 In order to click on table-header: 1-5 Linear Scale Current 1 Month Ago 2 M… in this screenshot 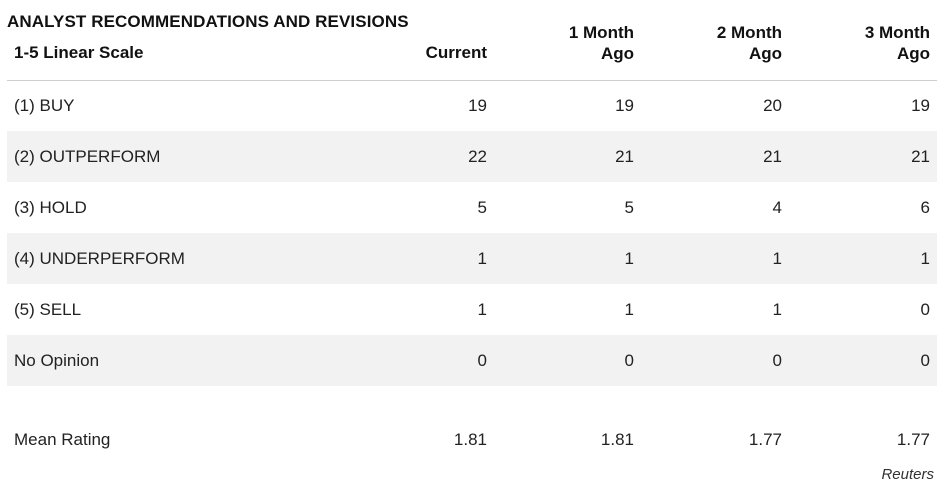, I will do `click(472, 50)`.